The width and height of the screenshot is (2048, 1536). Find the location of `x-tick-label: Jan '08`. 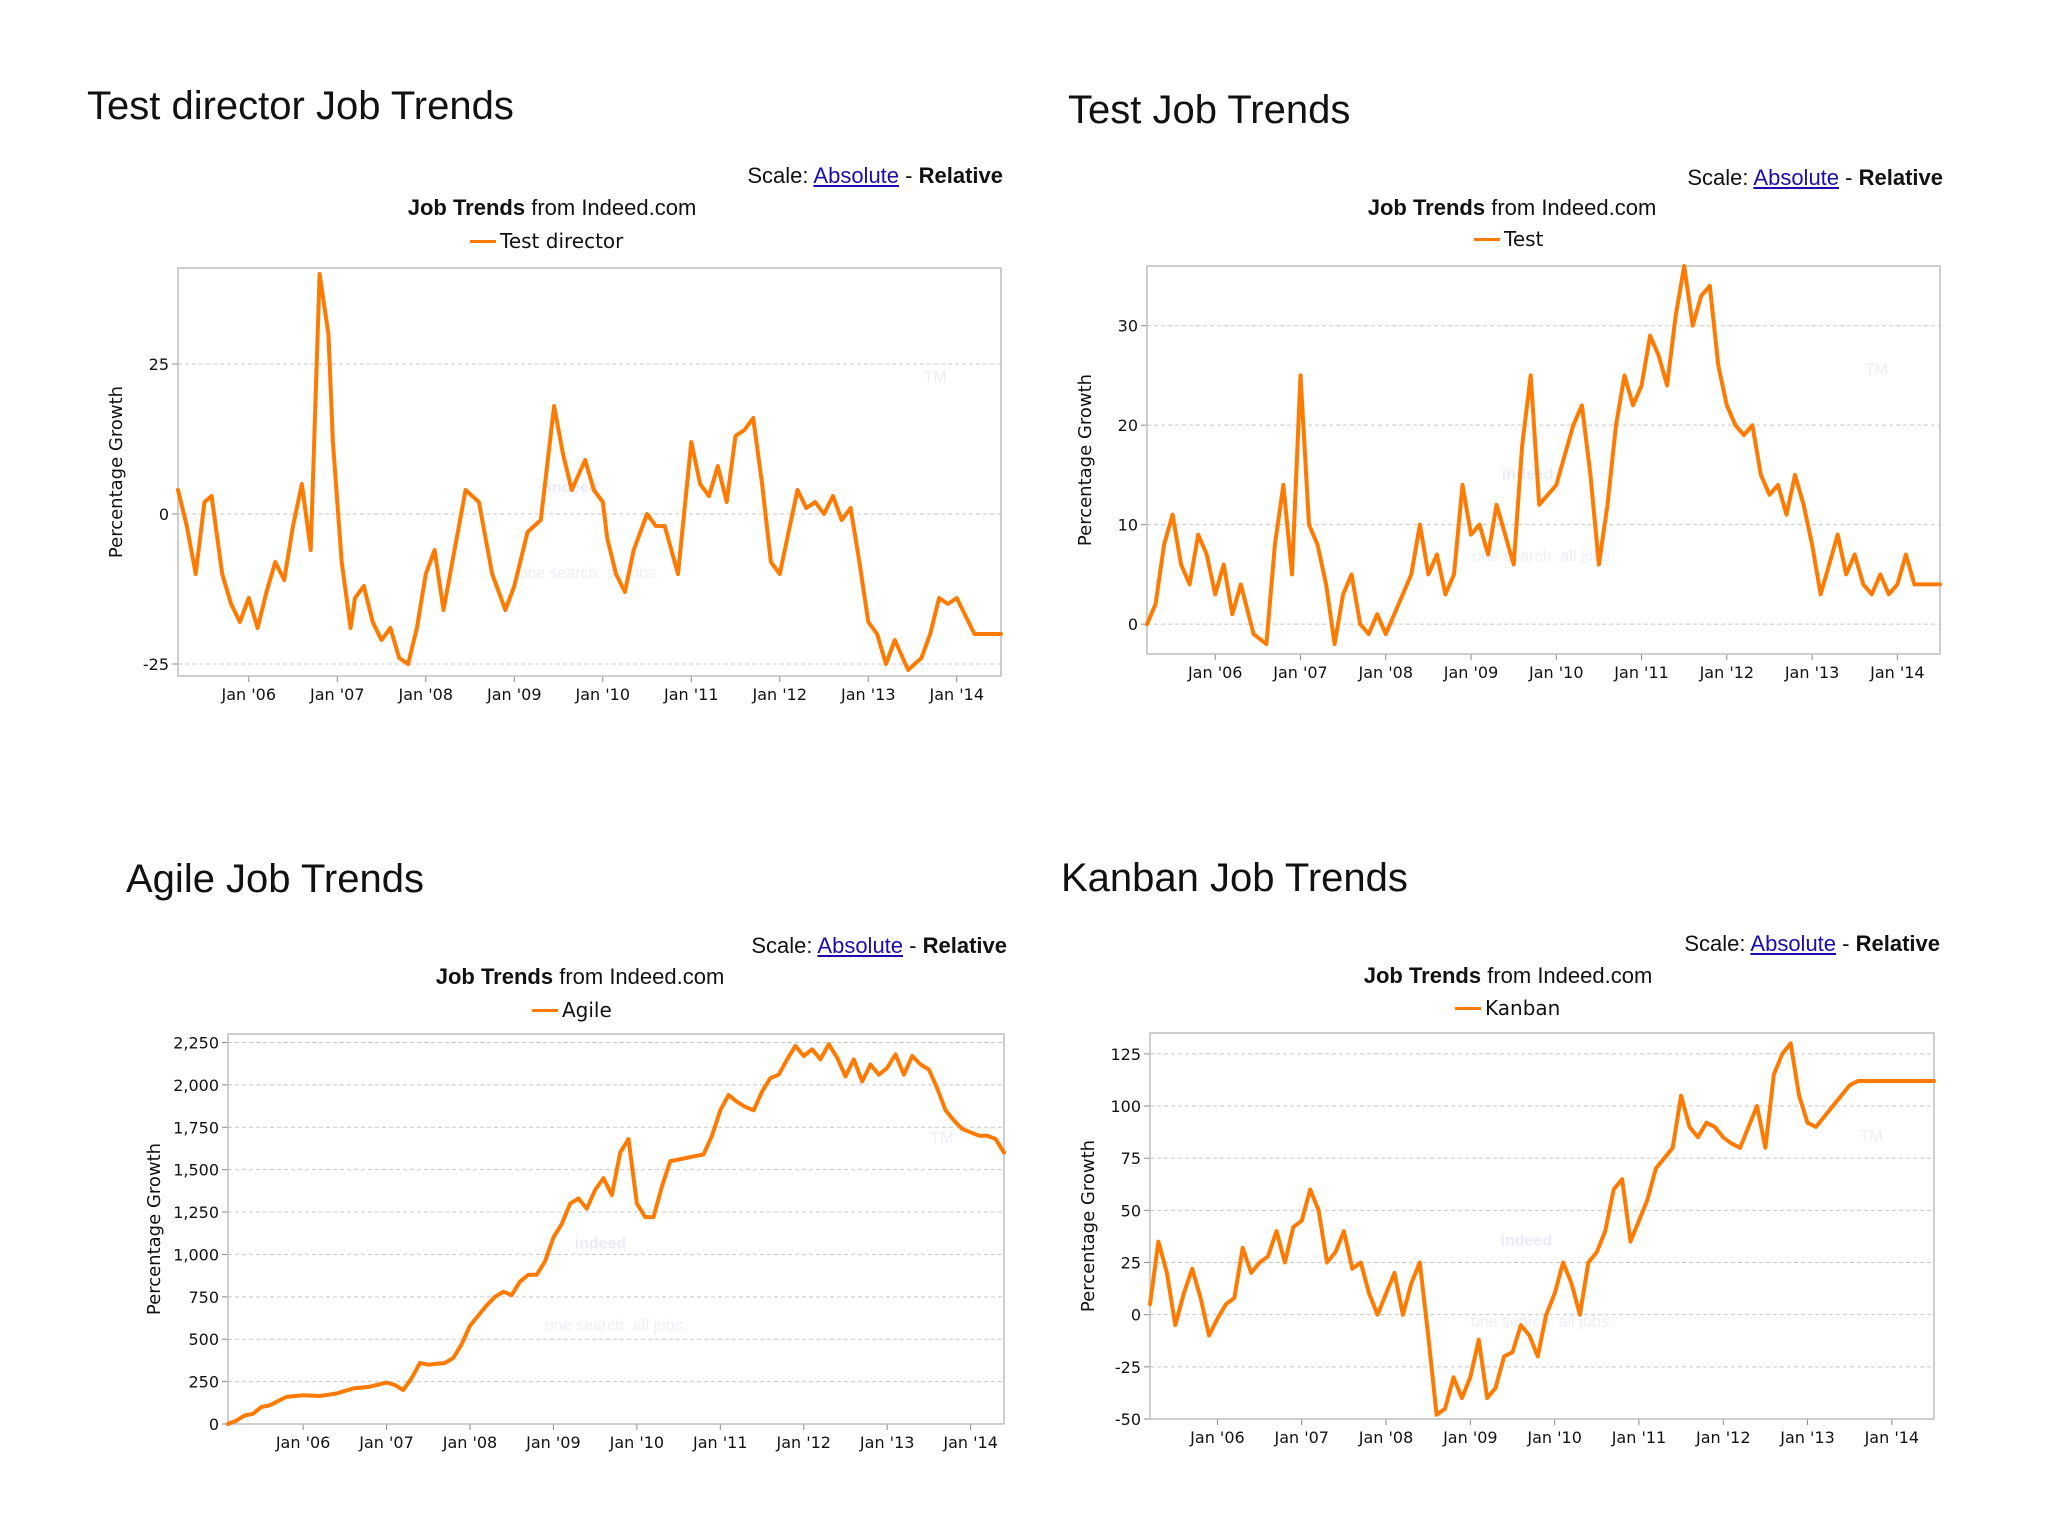

x-tick-label: Jan '08 is located at coordinates (1385, 672).